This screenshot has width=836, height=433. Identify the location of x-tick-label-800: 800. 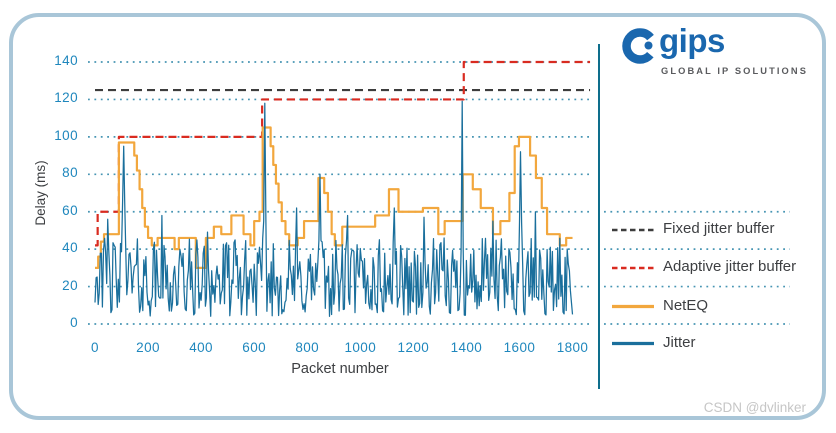
(307, 347).